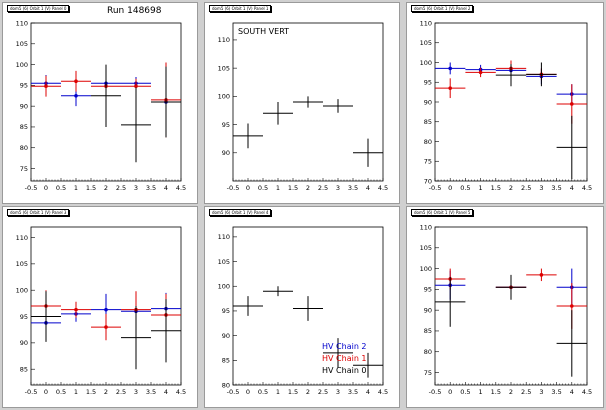 This screenshot has height=410, width=606. I want to click on legend-entry: HV Chain 0, so click(344, 370).